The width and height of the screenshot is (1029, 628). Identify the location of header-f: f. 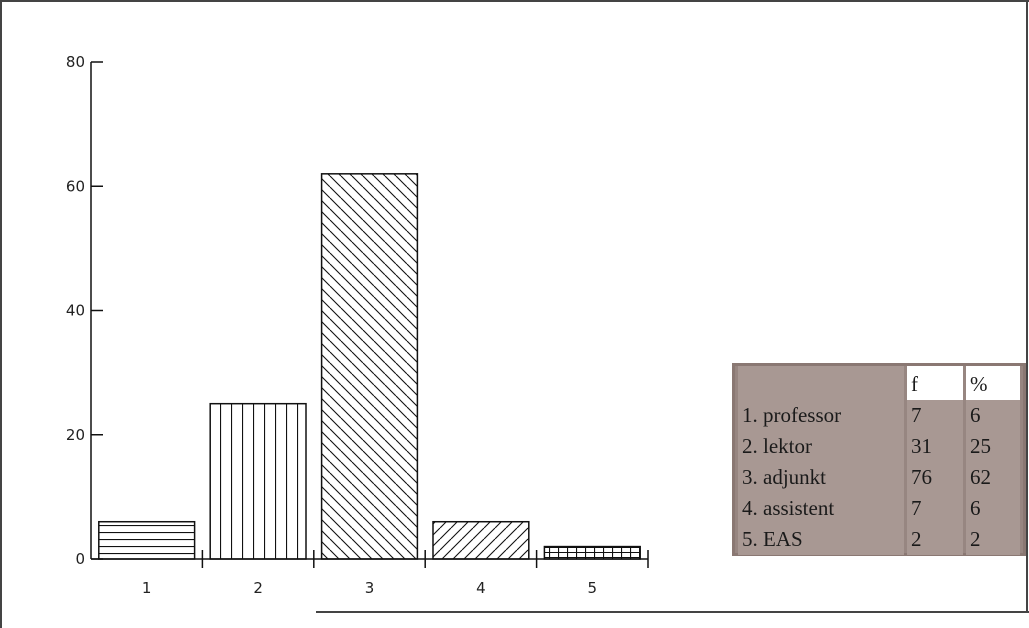
(935, 383).